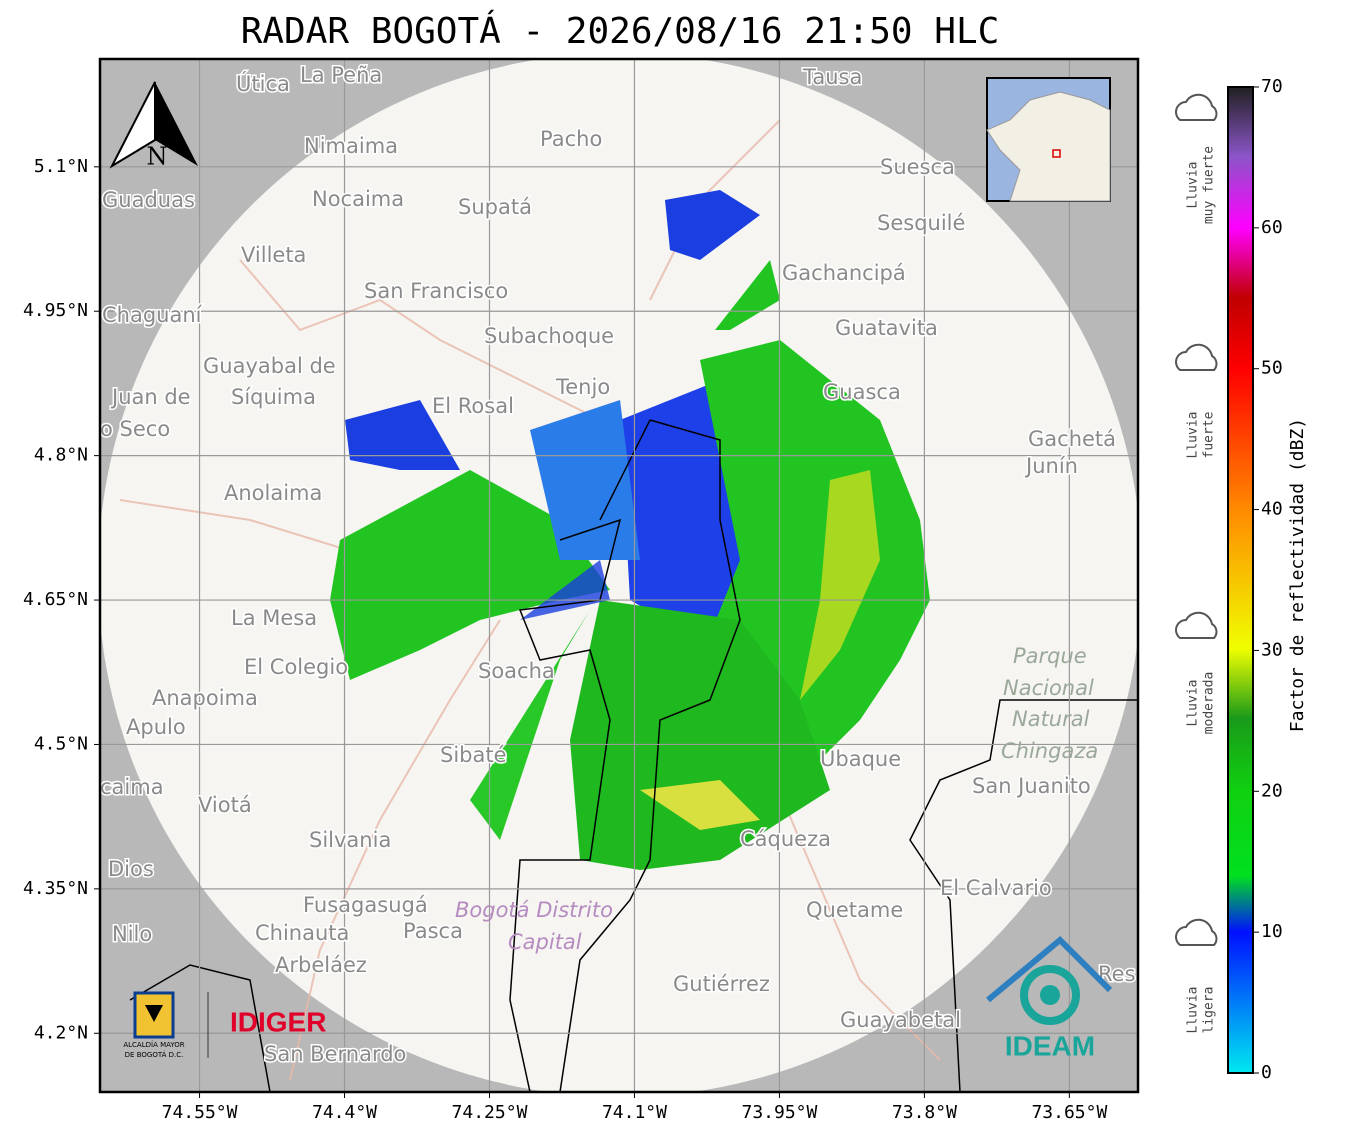  I want to click on place-label: Anapoima, so click(205, 698).